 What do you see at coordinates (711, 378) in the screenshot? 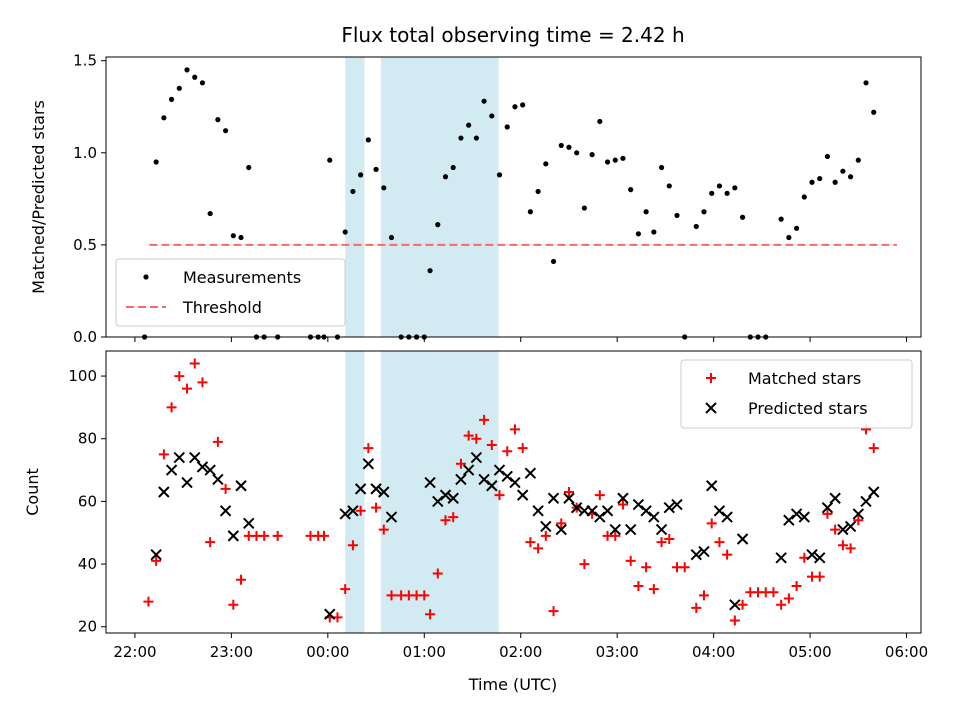
I see `legend-marker-matched` at bounding box center [711, 378].